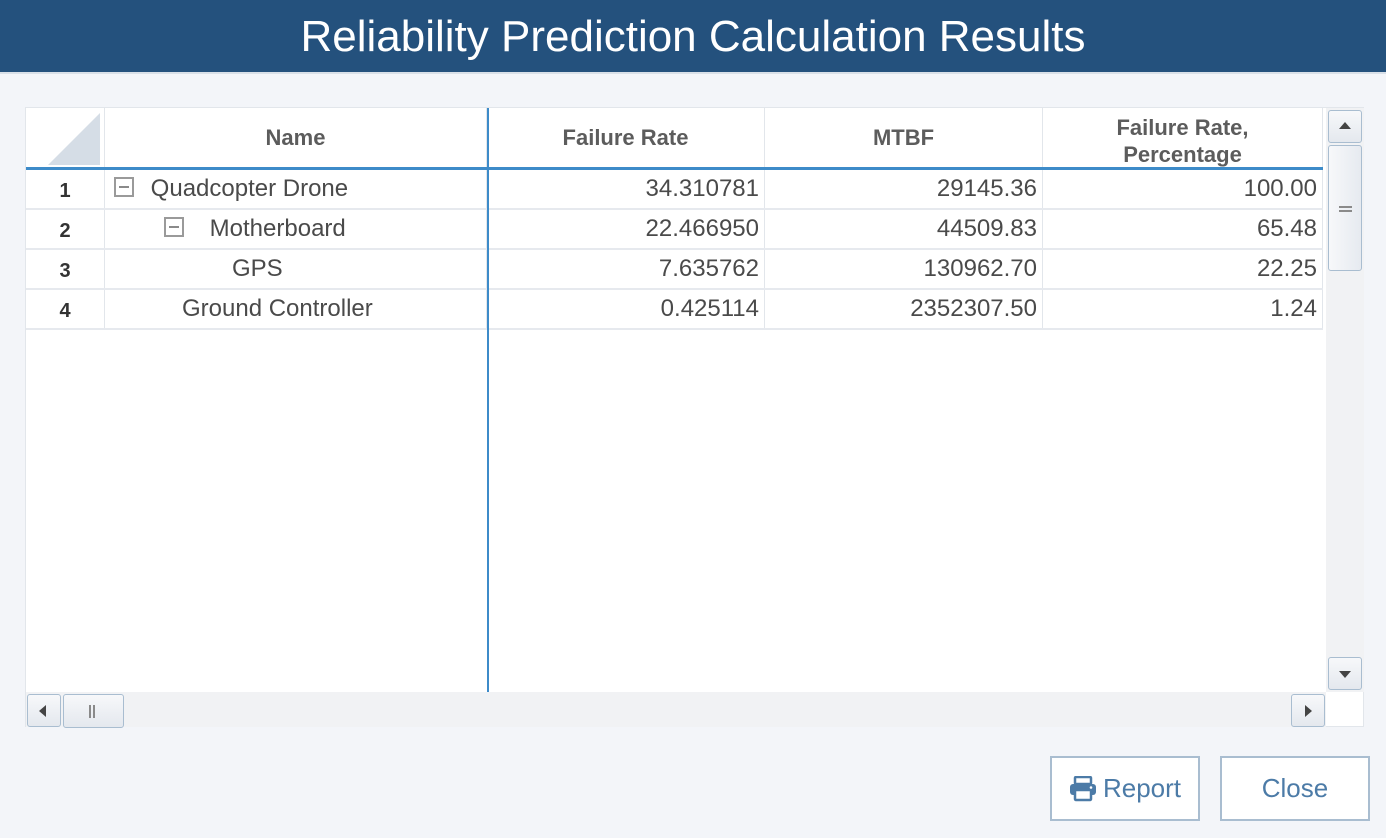 The image size is (1386, 838). I want to click on close-button: Close, so click(1295, 788).